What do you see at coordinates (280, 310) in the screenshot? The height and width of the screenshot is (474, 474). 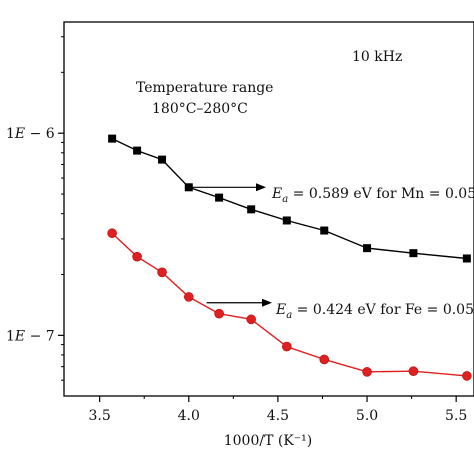 I see `ea-fe-symbol: E` at bounding box center [280, 310].